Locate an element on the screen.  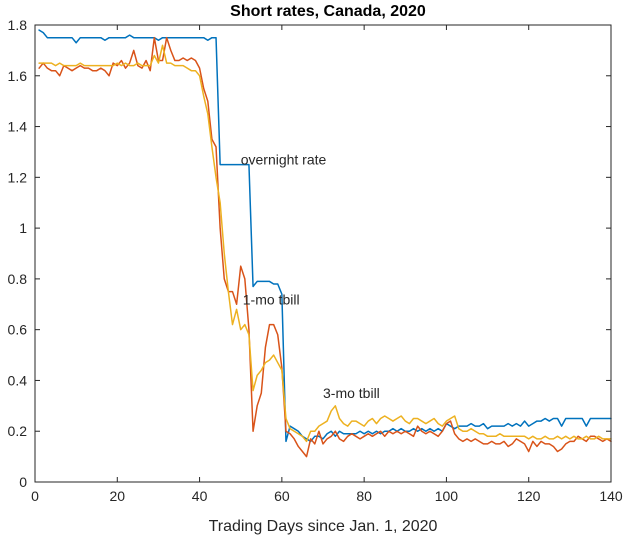
y-tick-label: 0.8 is located at coordinates (18, 279).